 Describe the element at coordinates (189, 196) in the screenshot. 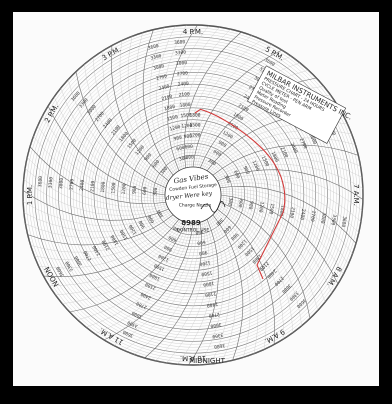

I see `center-note2: dryer Were key` at that location.